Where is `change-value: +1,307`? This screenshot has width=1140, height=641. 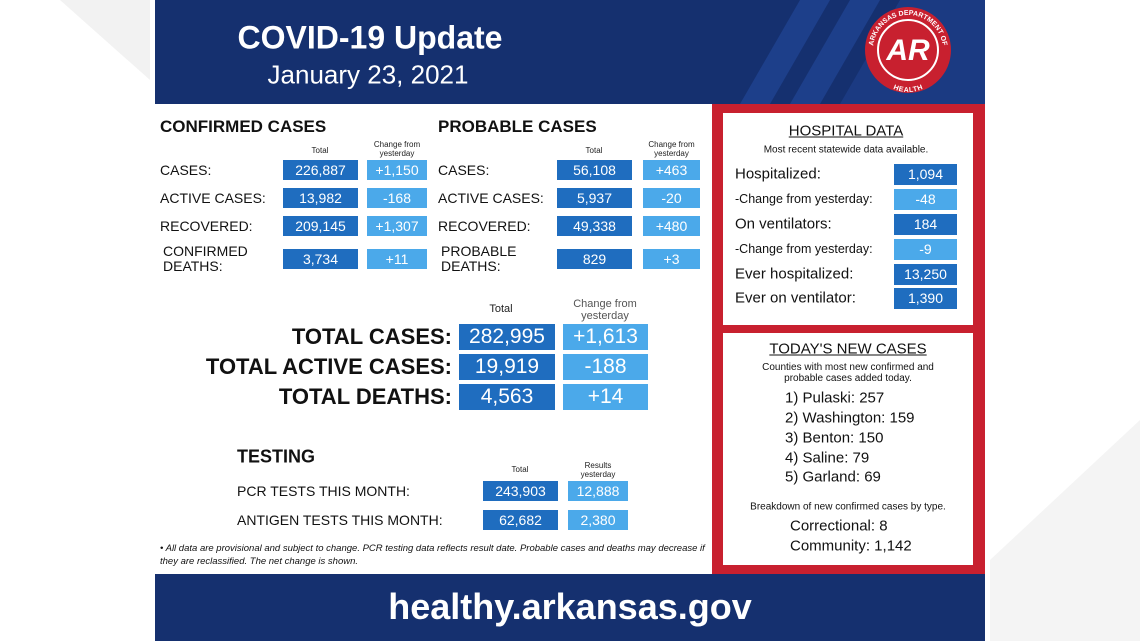 change-value: +1,307 is located at coordinates (397, 226).